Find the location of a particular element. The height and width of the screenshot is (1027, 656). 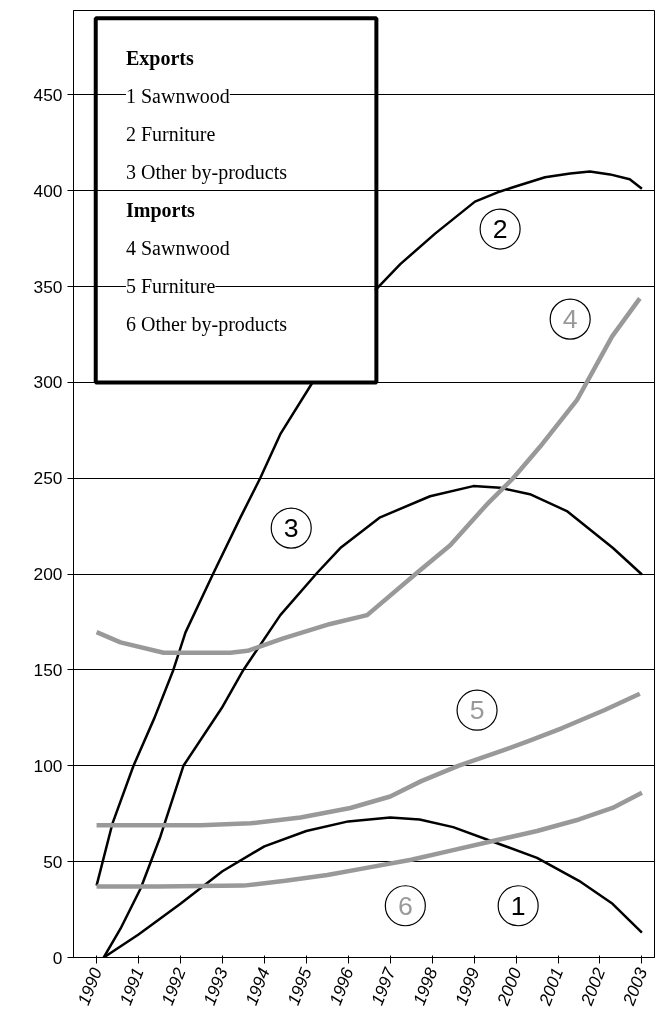

annotation: 3 Other by-products is located at coordinates (206, 172).